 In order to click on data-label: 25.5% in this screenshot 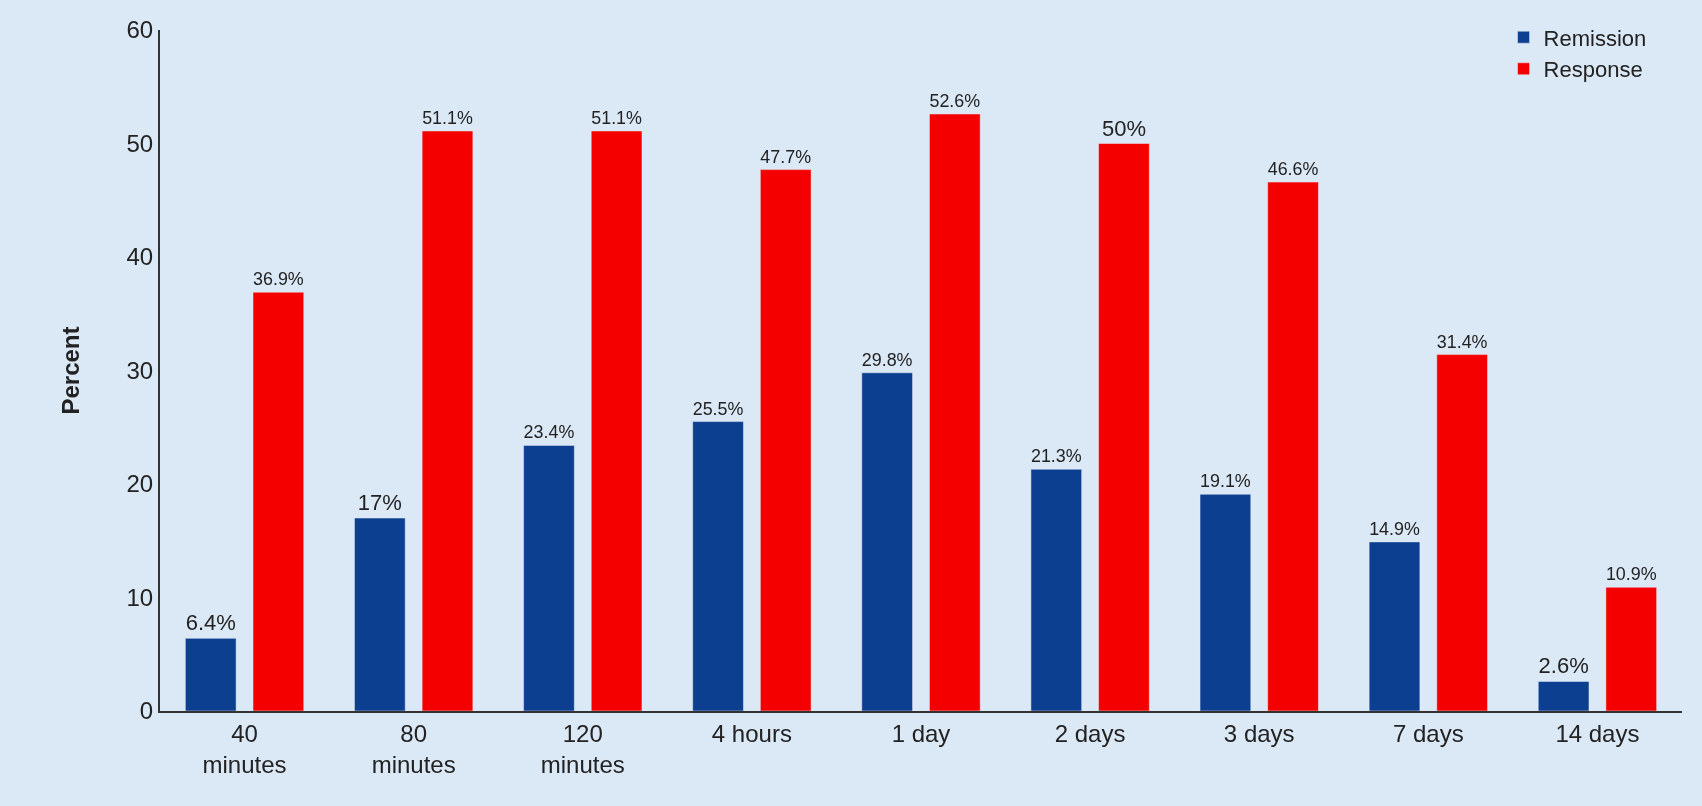, I will do `click(718, 408)`.